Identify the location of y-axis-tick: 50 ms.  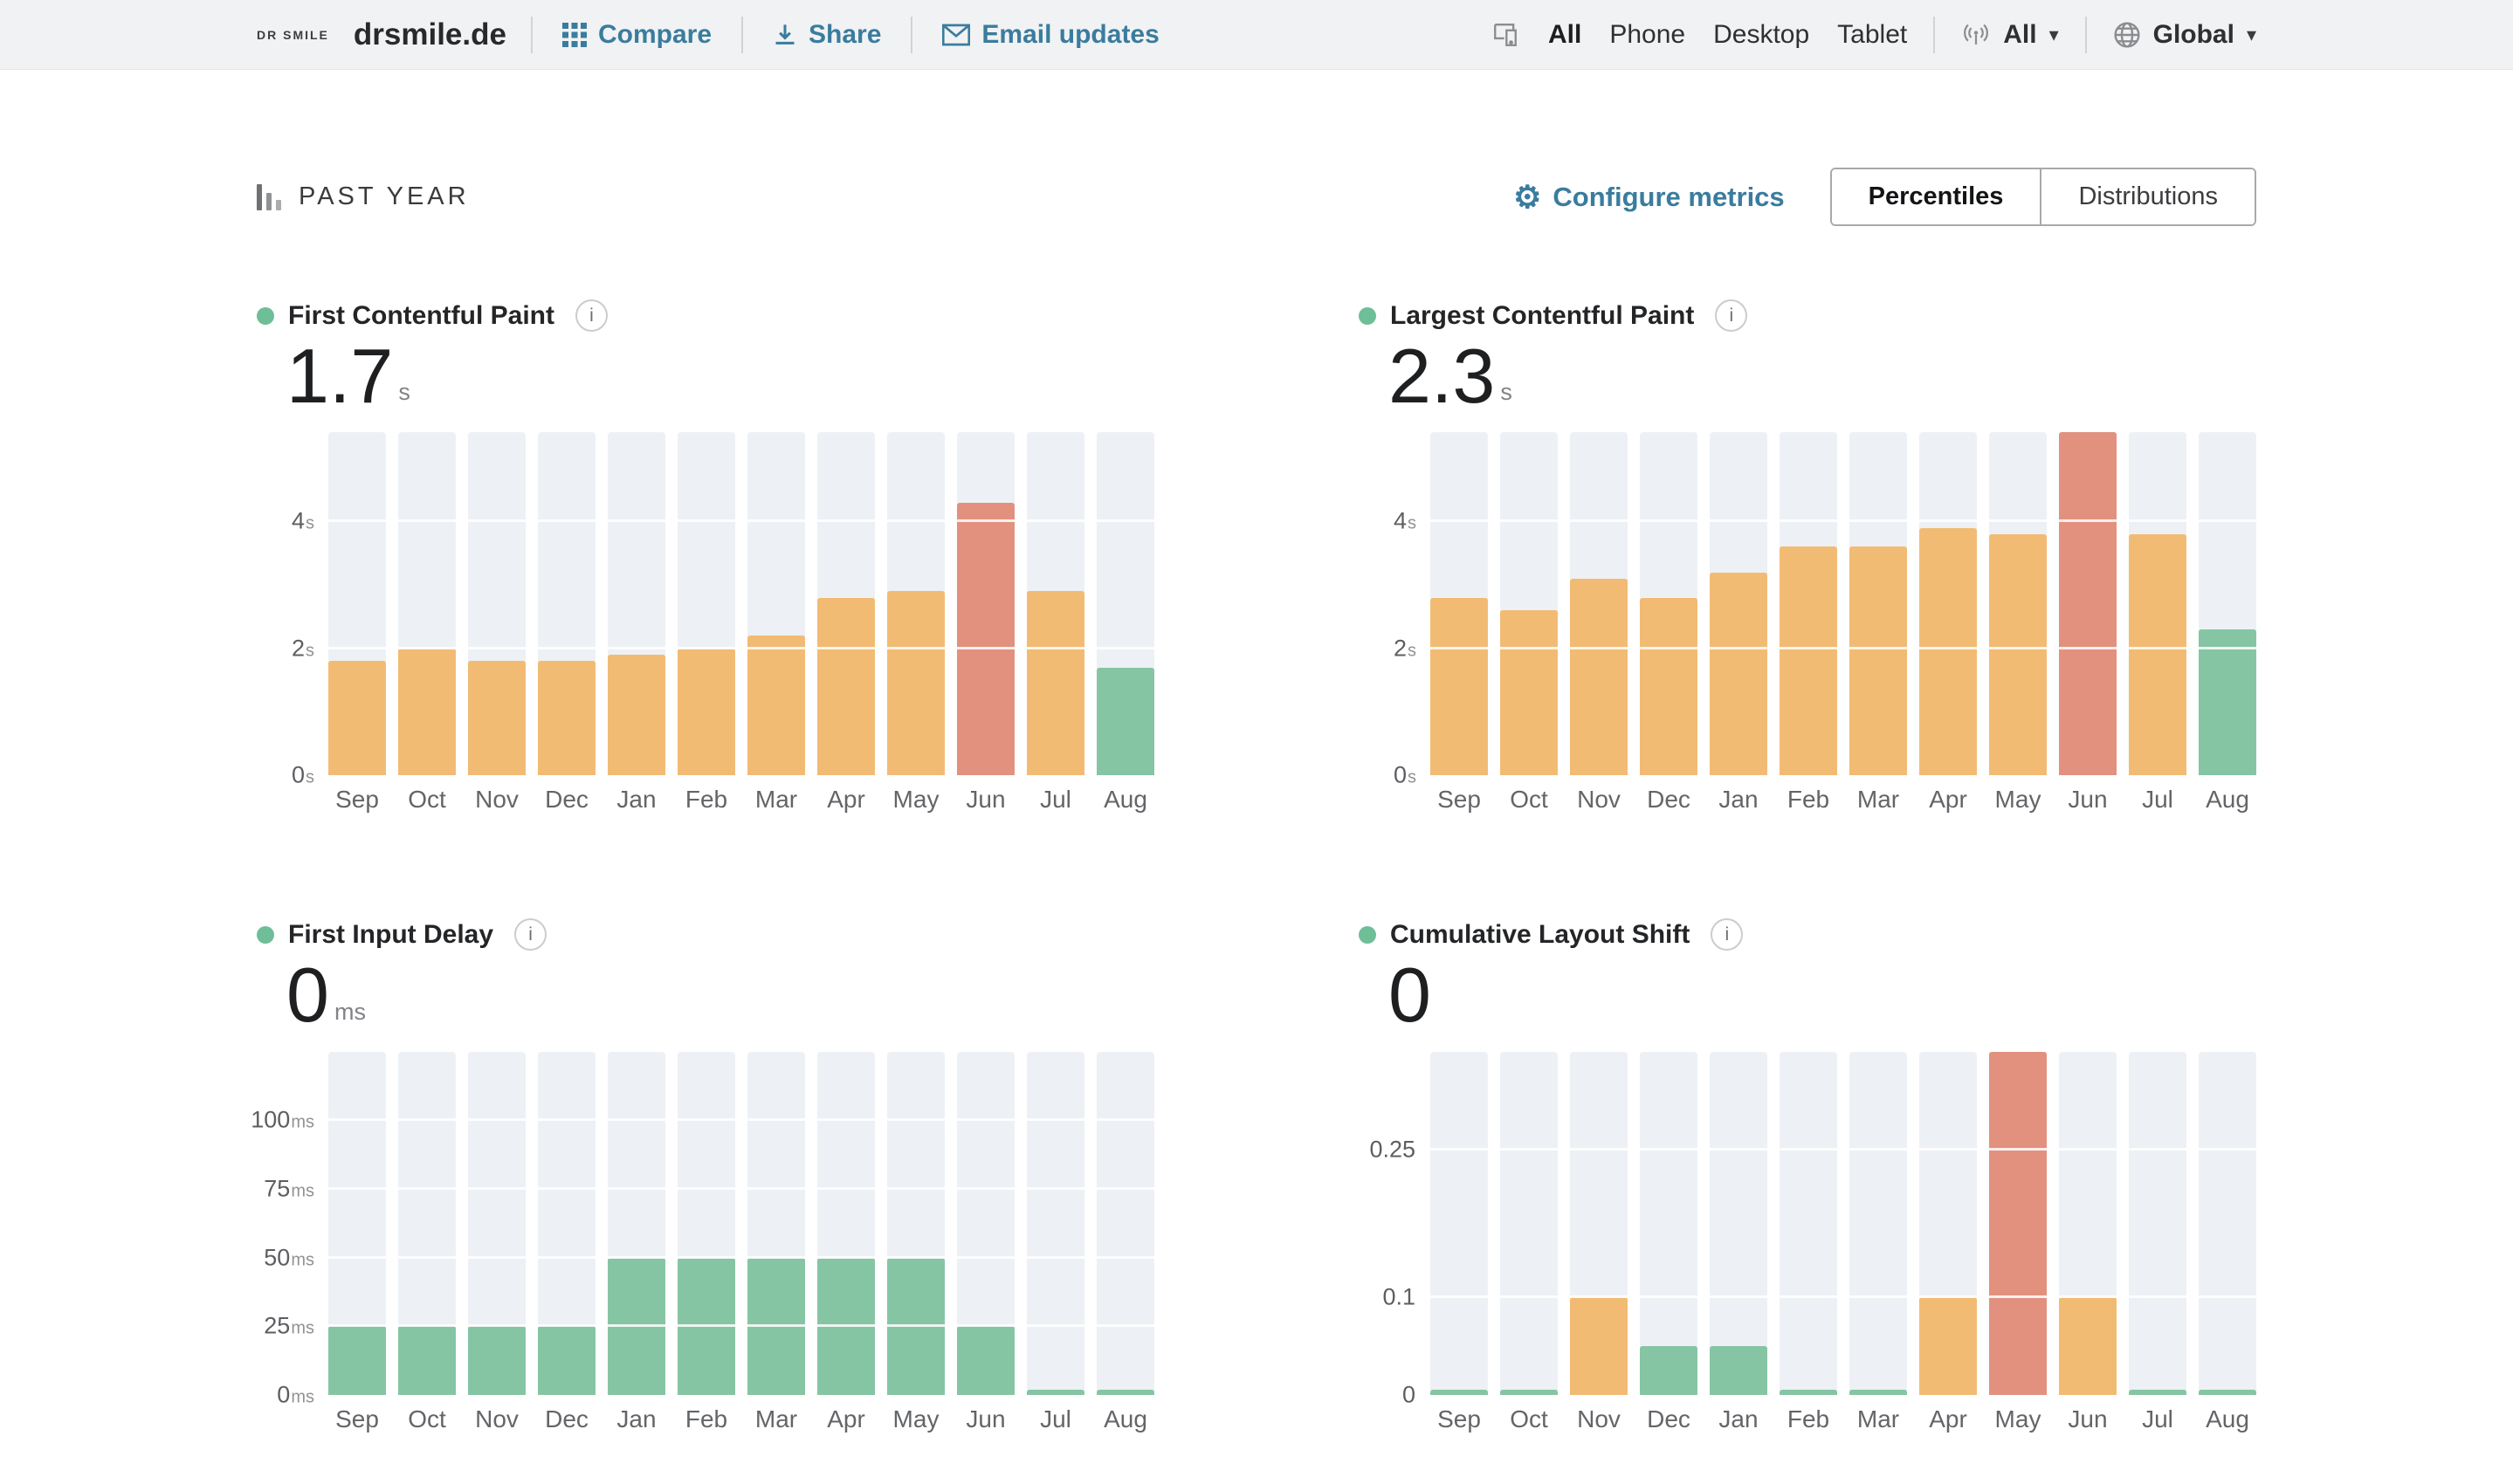
(289, 1257).